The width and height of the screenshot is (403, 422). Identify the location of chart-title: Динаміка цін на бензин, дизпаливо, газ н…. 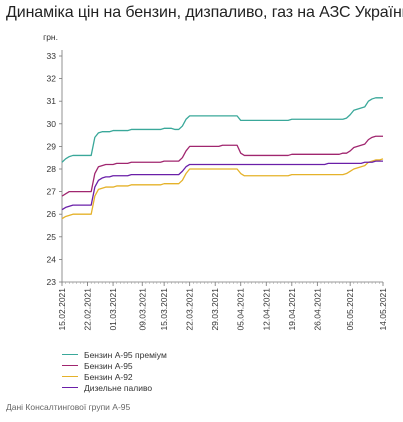
(204, 12).